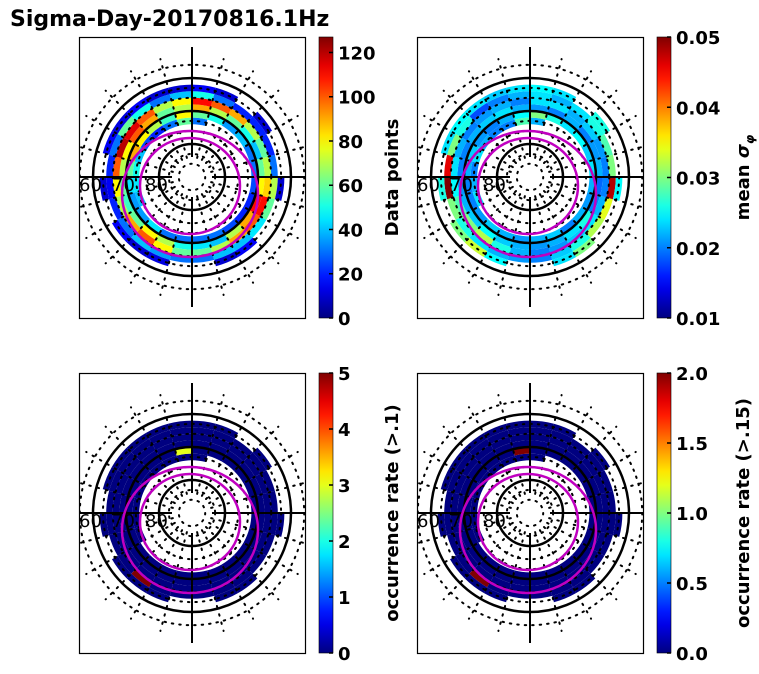 Image resolution: width=759 pixels, height=674 pixels. Describe the element at coordinates (494, 185) in the screenshot. I see `latitude-label: 80` at that location.